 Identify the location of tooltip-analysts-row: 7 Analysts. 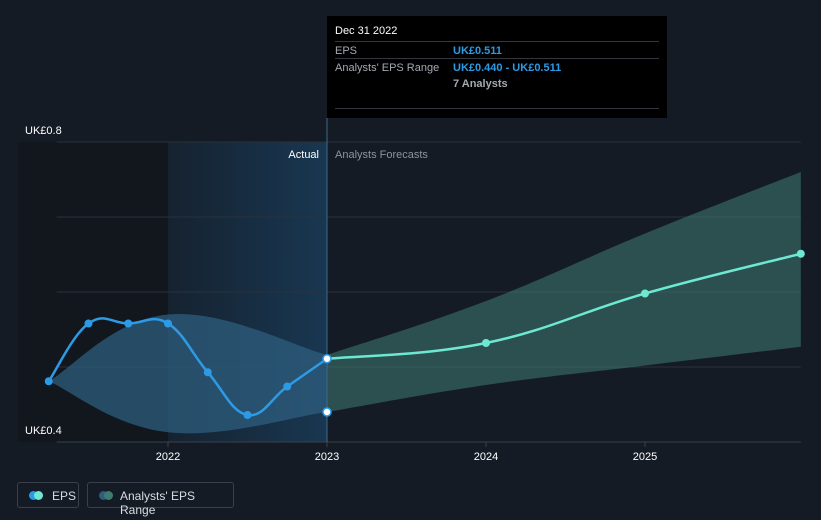
(497, 84).